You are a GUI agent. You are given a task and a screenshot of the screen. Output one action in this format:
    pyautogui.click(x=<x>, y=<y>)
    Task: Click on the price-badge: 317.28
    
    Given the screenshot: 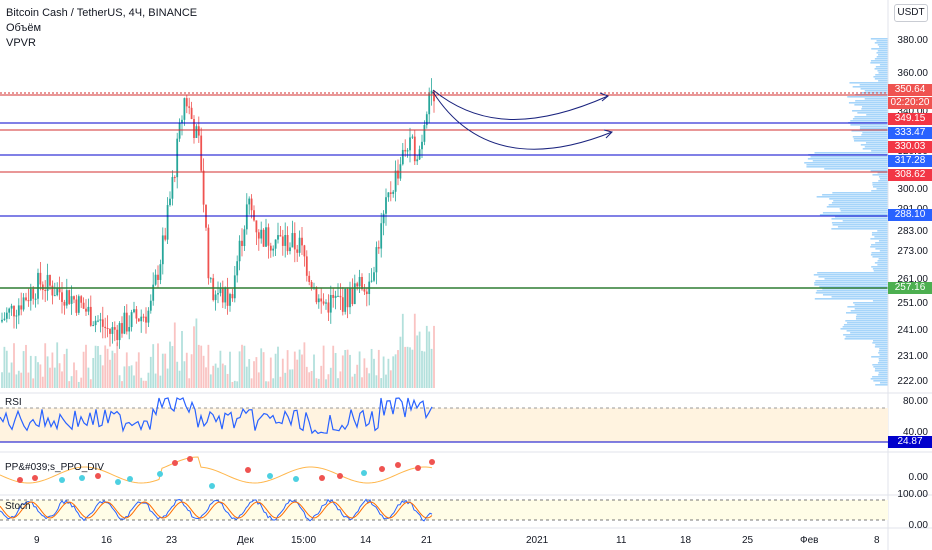 What is the action you would take?
    pyautogui.click(x=910, y=161)
    